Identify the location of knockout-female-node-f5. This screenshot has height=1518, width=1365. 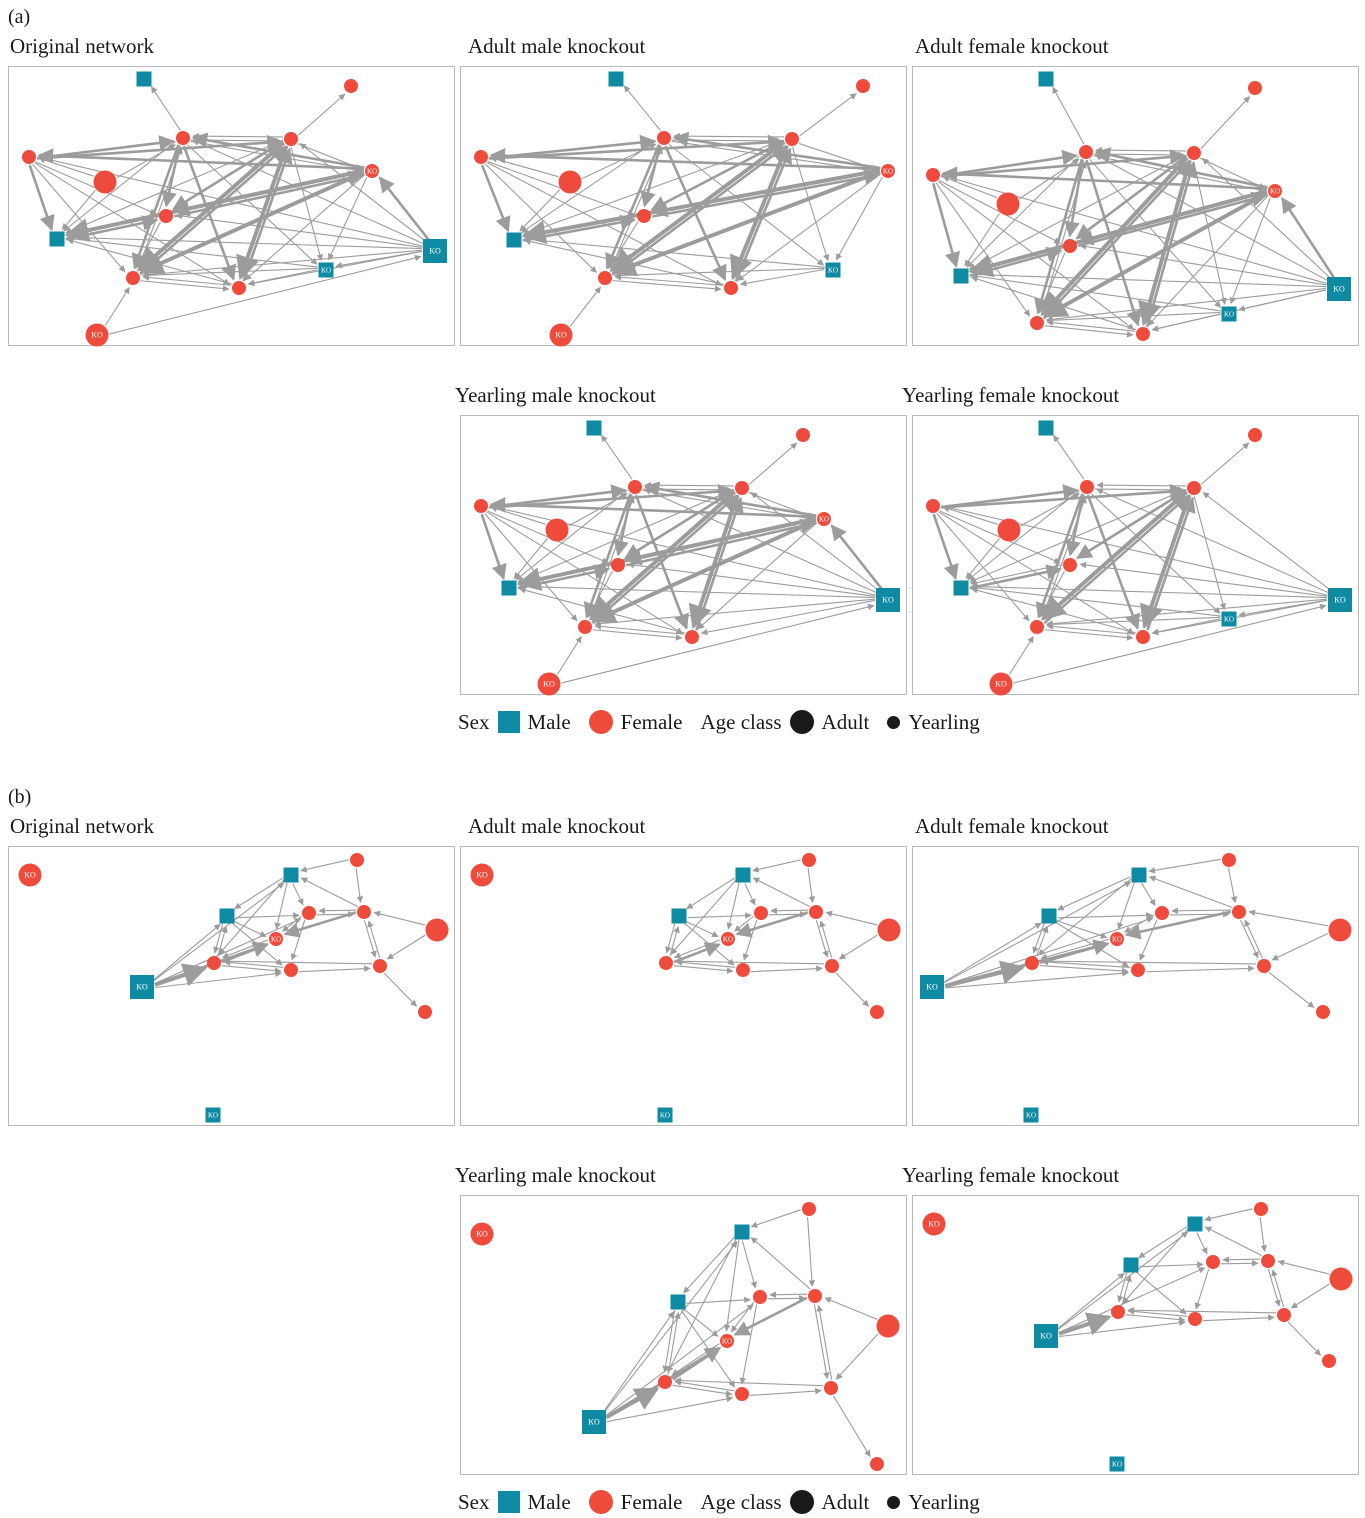
(888, 171).